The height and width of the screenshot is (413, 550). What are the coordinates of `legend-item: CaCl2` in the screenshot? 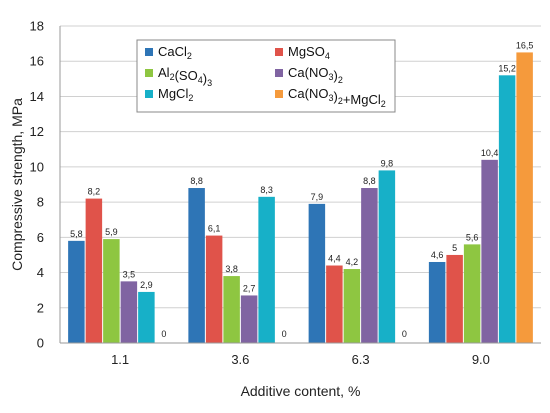 It's located at (175, 52).